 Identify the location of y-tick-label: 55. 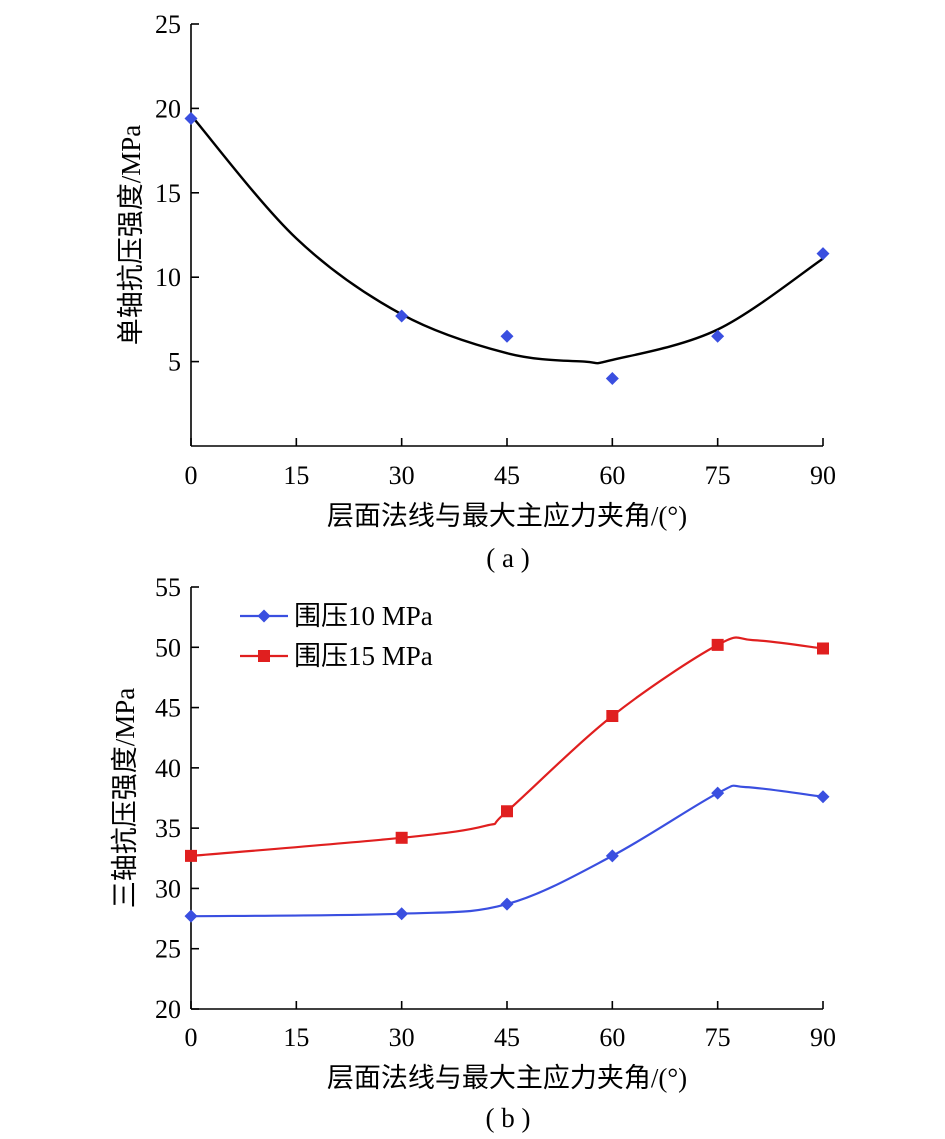
(168, 587).